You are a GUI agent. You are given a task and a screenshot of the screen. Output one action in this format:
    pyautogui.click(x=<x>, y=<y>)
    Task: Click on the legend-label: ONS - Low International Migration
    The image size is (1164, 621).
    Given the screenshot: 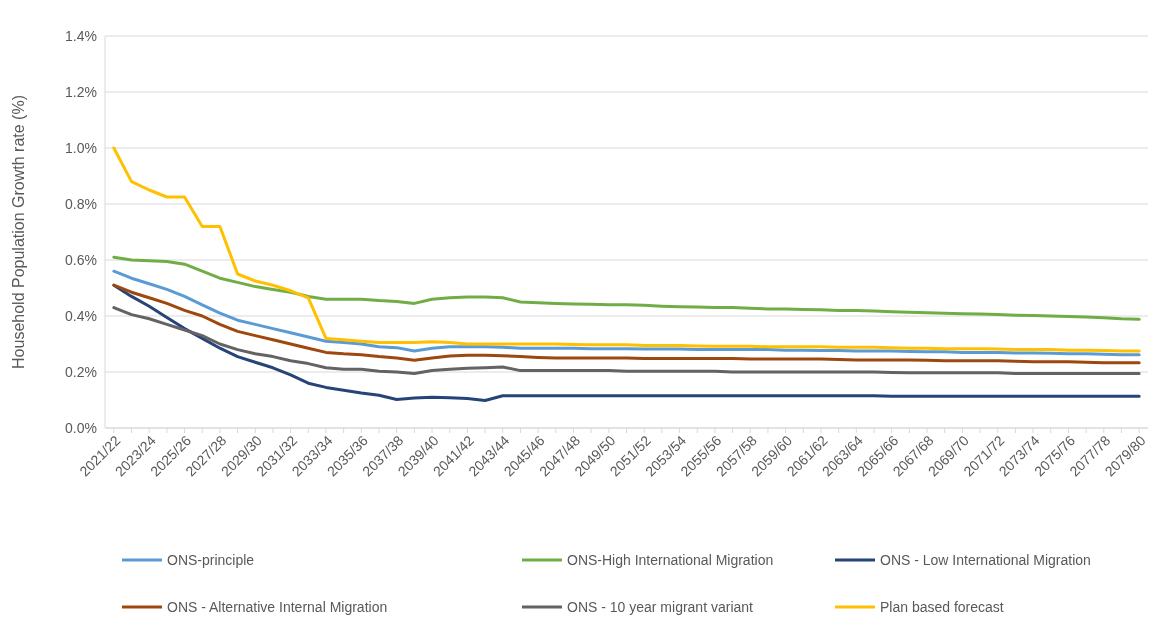 What is the action you would take?
    pyautogui.click(x=985, y=559)
    